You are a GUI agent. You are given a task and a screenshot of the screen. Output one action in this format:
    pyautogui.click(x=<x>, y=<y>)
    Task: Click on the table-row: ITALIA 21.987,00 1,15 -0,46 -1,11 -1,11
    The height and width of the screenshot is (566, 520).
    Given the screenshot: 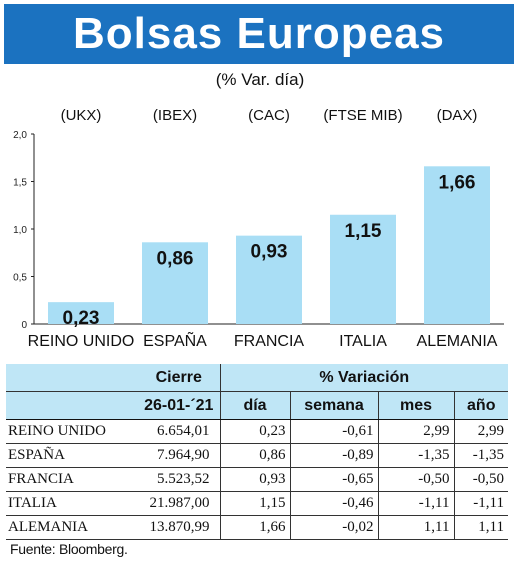 What is the action you would take?
    pyautogui.click(x=257, y=503)
    